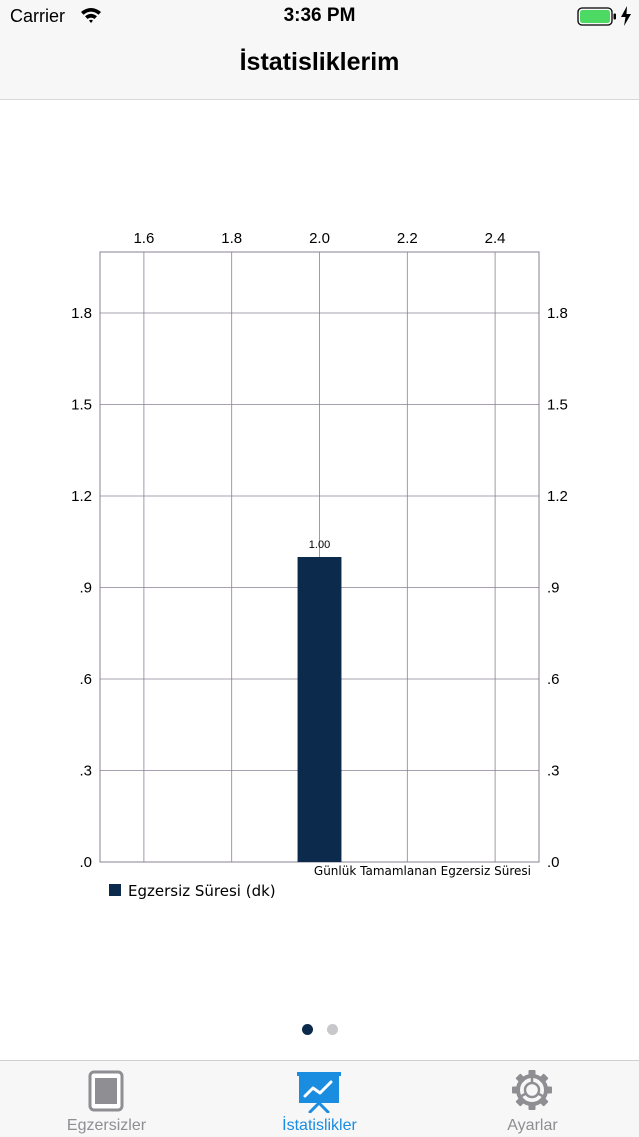  What do you see at coordinates (202, 891) in the screenshot?
I see `legend-label: Egzersiz Süresi (dk)` at bounding box center [202, 891].